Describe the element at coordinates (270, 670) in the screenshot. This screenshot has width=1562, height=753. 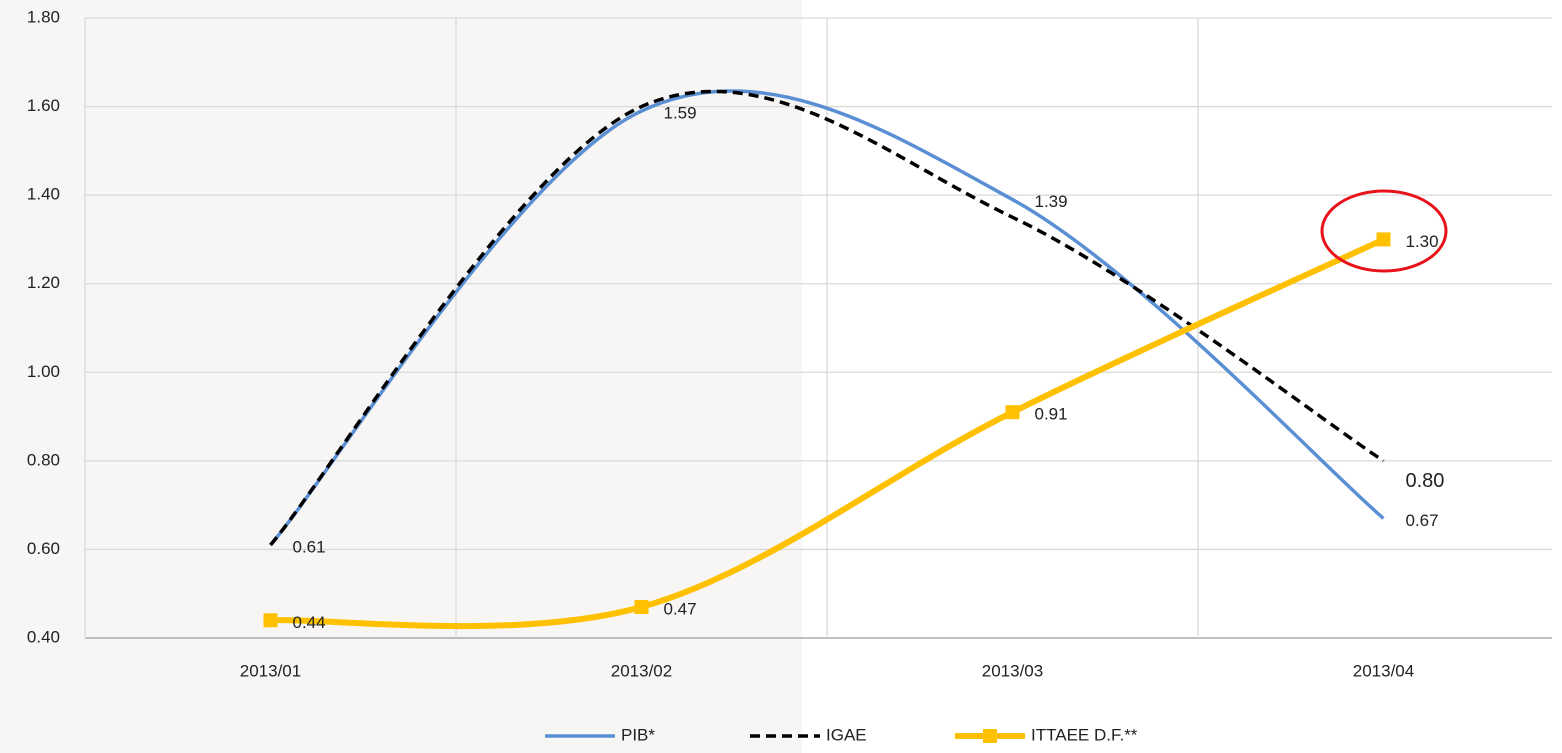
I see `x-tick-label: 2013/01` at that location.